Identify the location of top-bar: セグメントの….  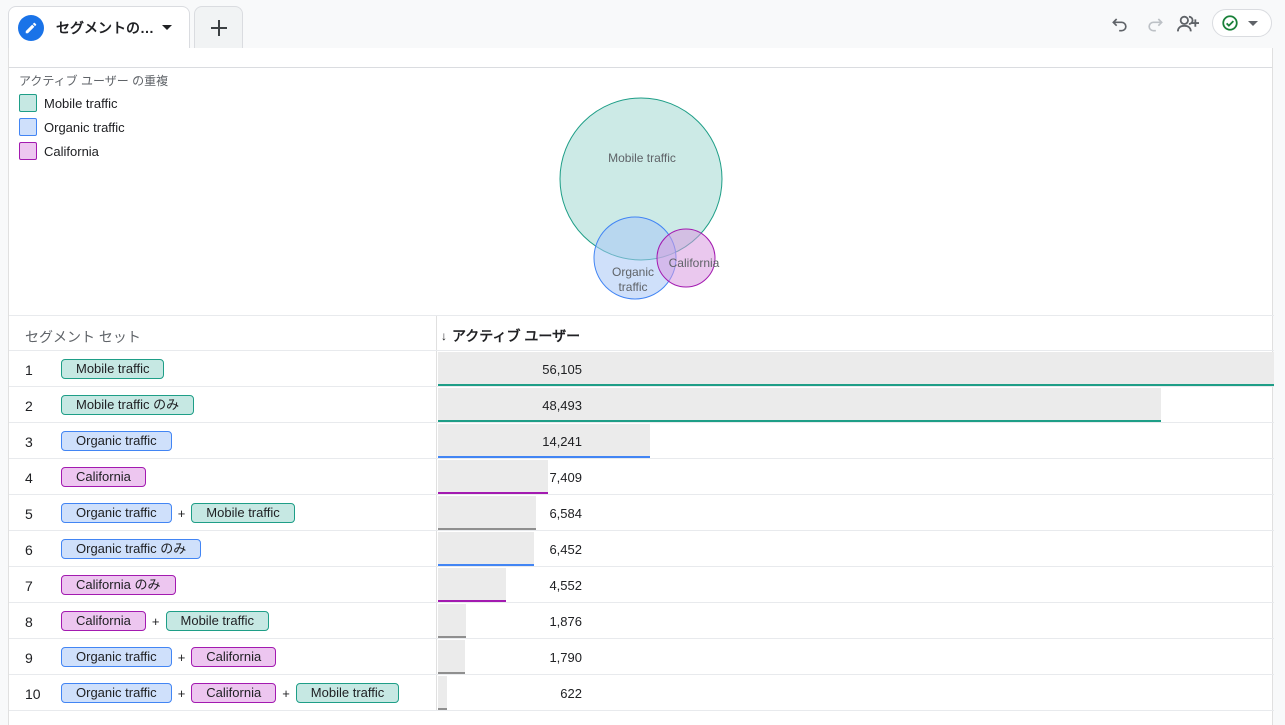
(642, 24).